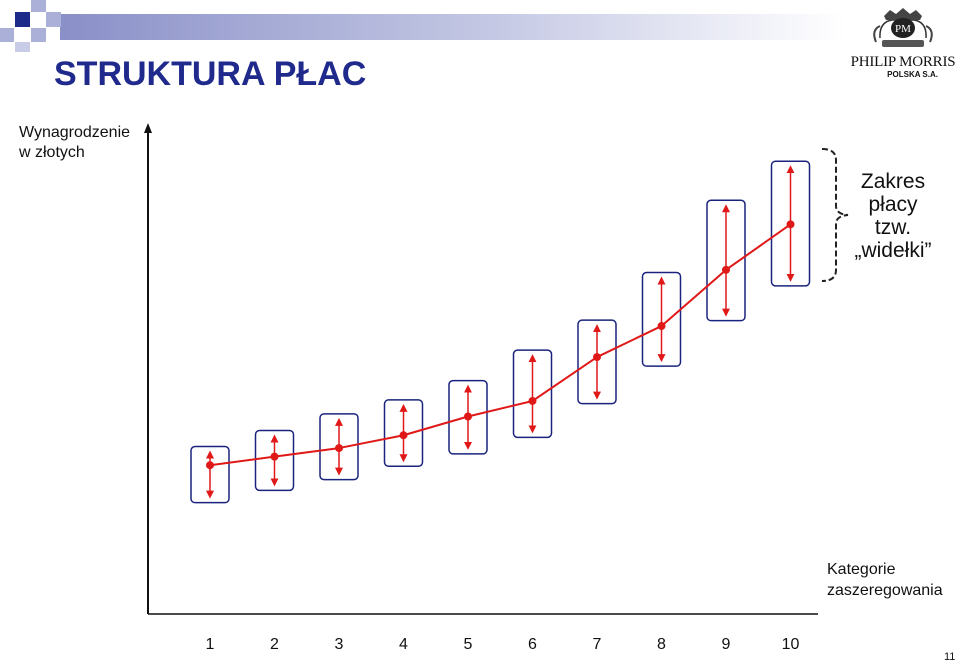 The width and height of the screenshot is (960, 666). I want to click on logo-name: PHILIP MORRIS, so click(903, 62).